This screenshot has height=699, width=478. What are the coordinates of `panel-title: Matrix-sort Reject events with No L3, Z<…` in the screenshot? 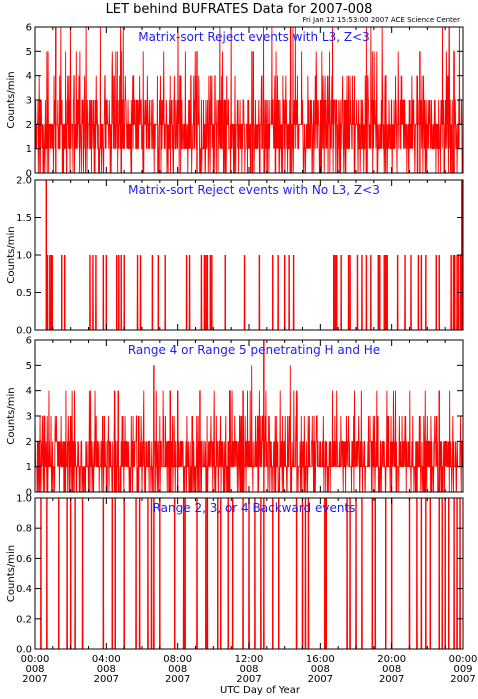 It's located at (254, 190).